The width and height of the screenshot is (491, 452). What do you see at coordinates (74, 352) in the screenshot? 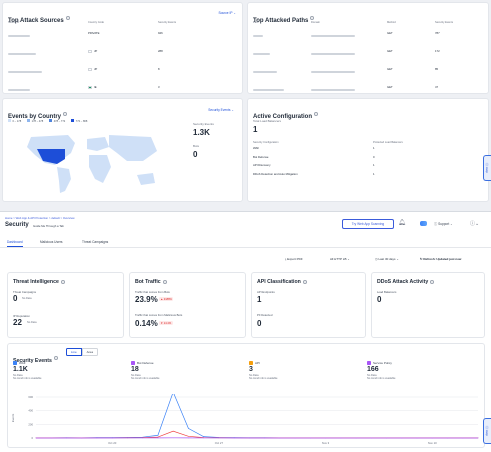
I see `mode-line-button: Line` at bounding box center [74, 352].